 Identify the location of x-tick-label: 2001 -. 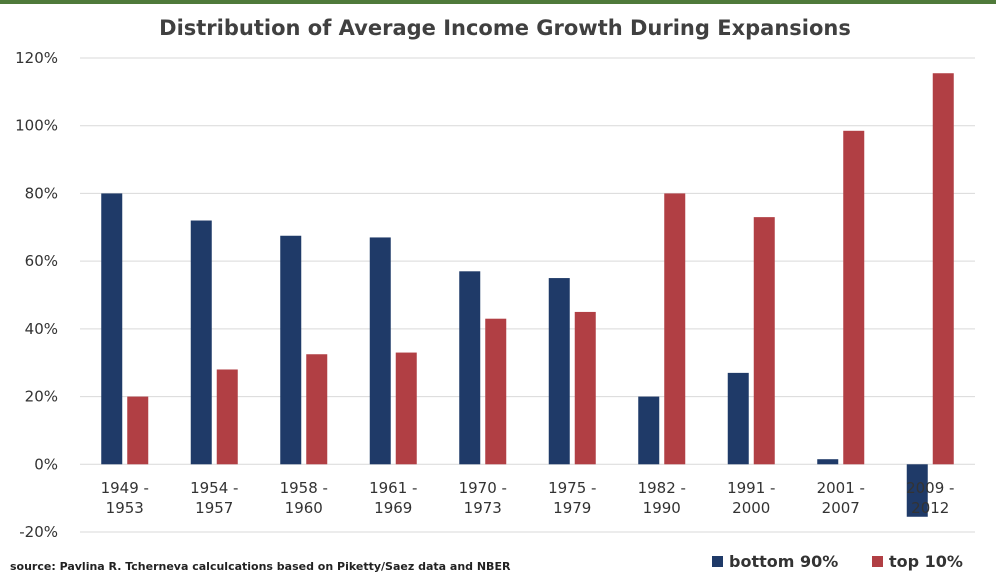
(841, 488).